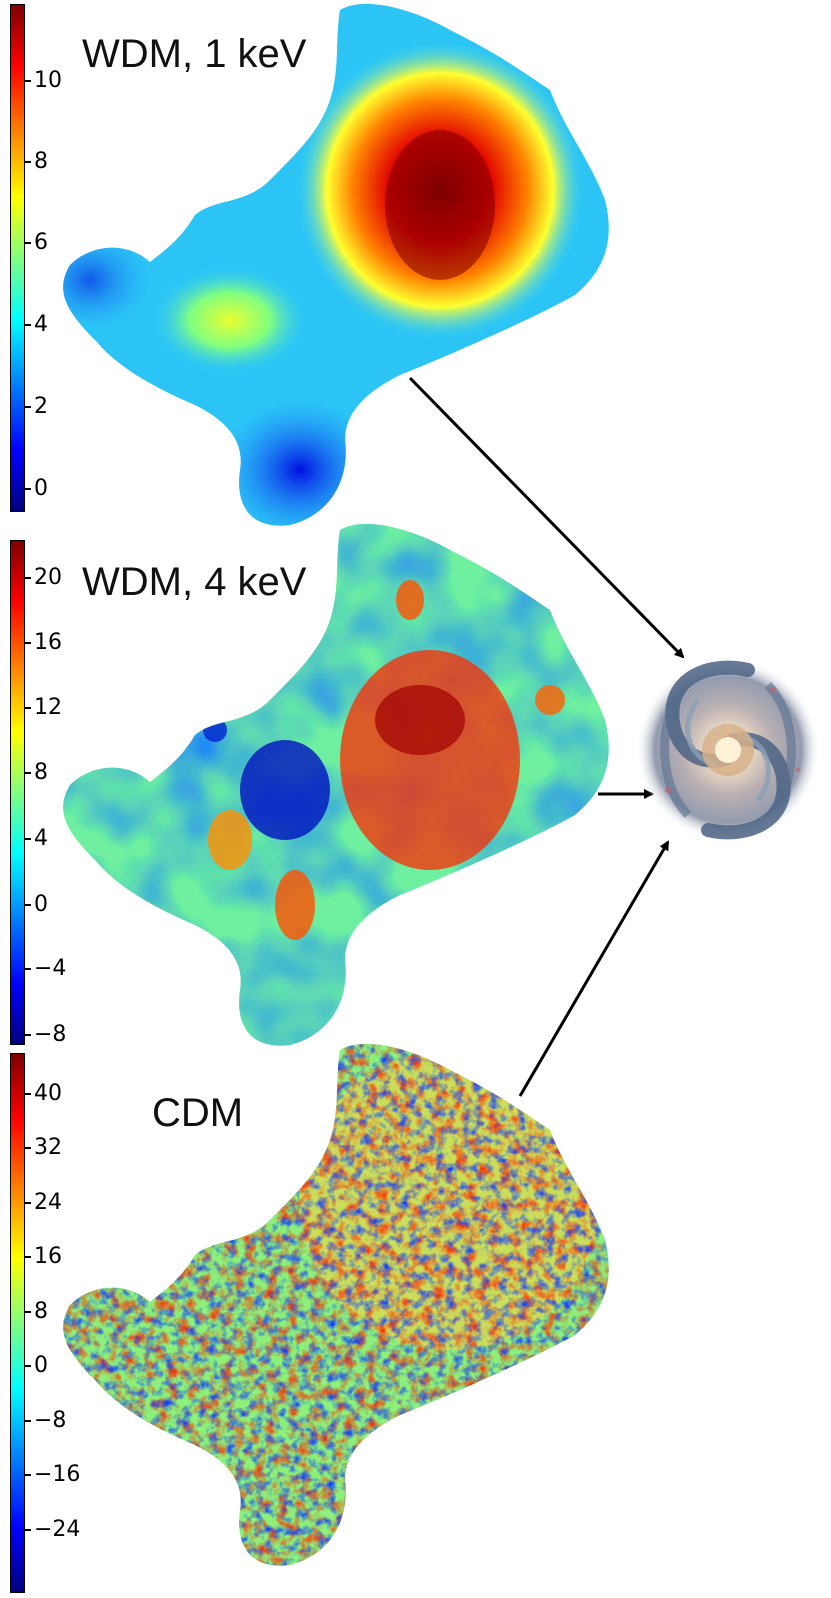 The height and width of the screenshot is (1598, 831). Describe the element at coordinates (41, 406) in the screenshot. I see `tick-label: 2` at that location.